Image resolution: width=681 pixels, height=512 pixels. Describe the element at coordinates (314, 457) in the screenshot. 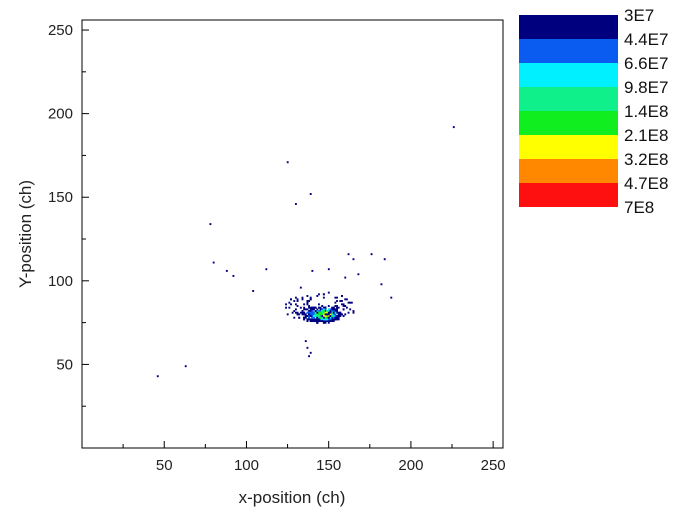

I see `x-axis-ticks: 50 100 150 200 250` at that location.